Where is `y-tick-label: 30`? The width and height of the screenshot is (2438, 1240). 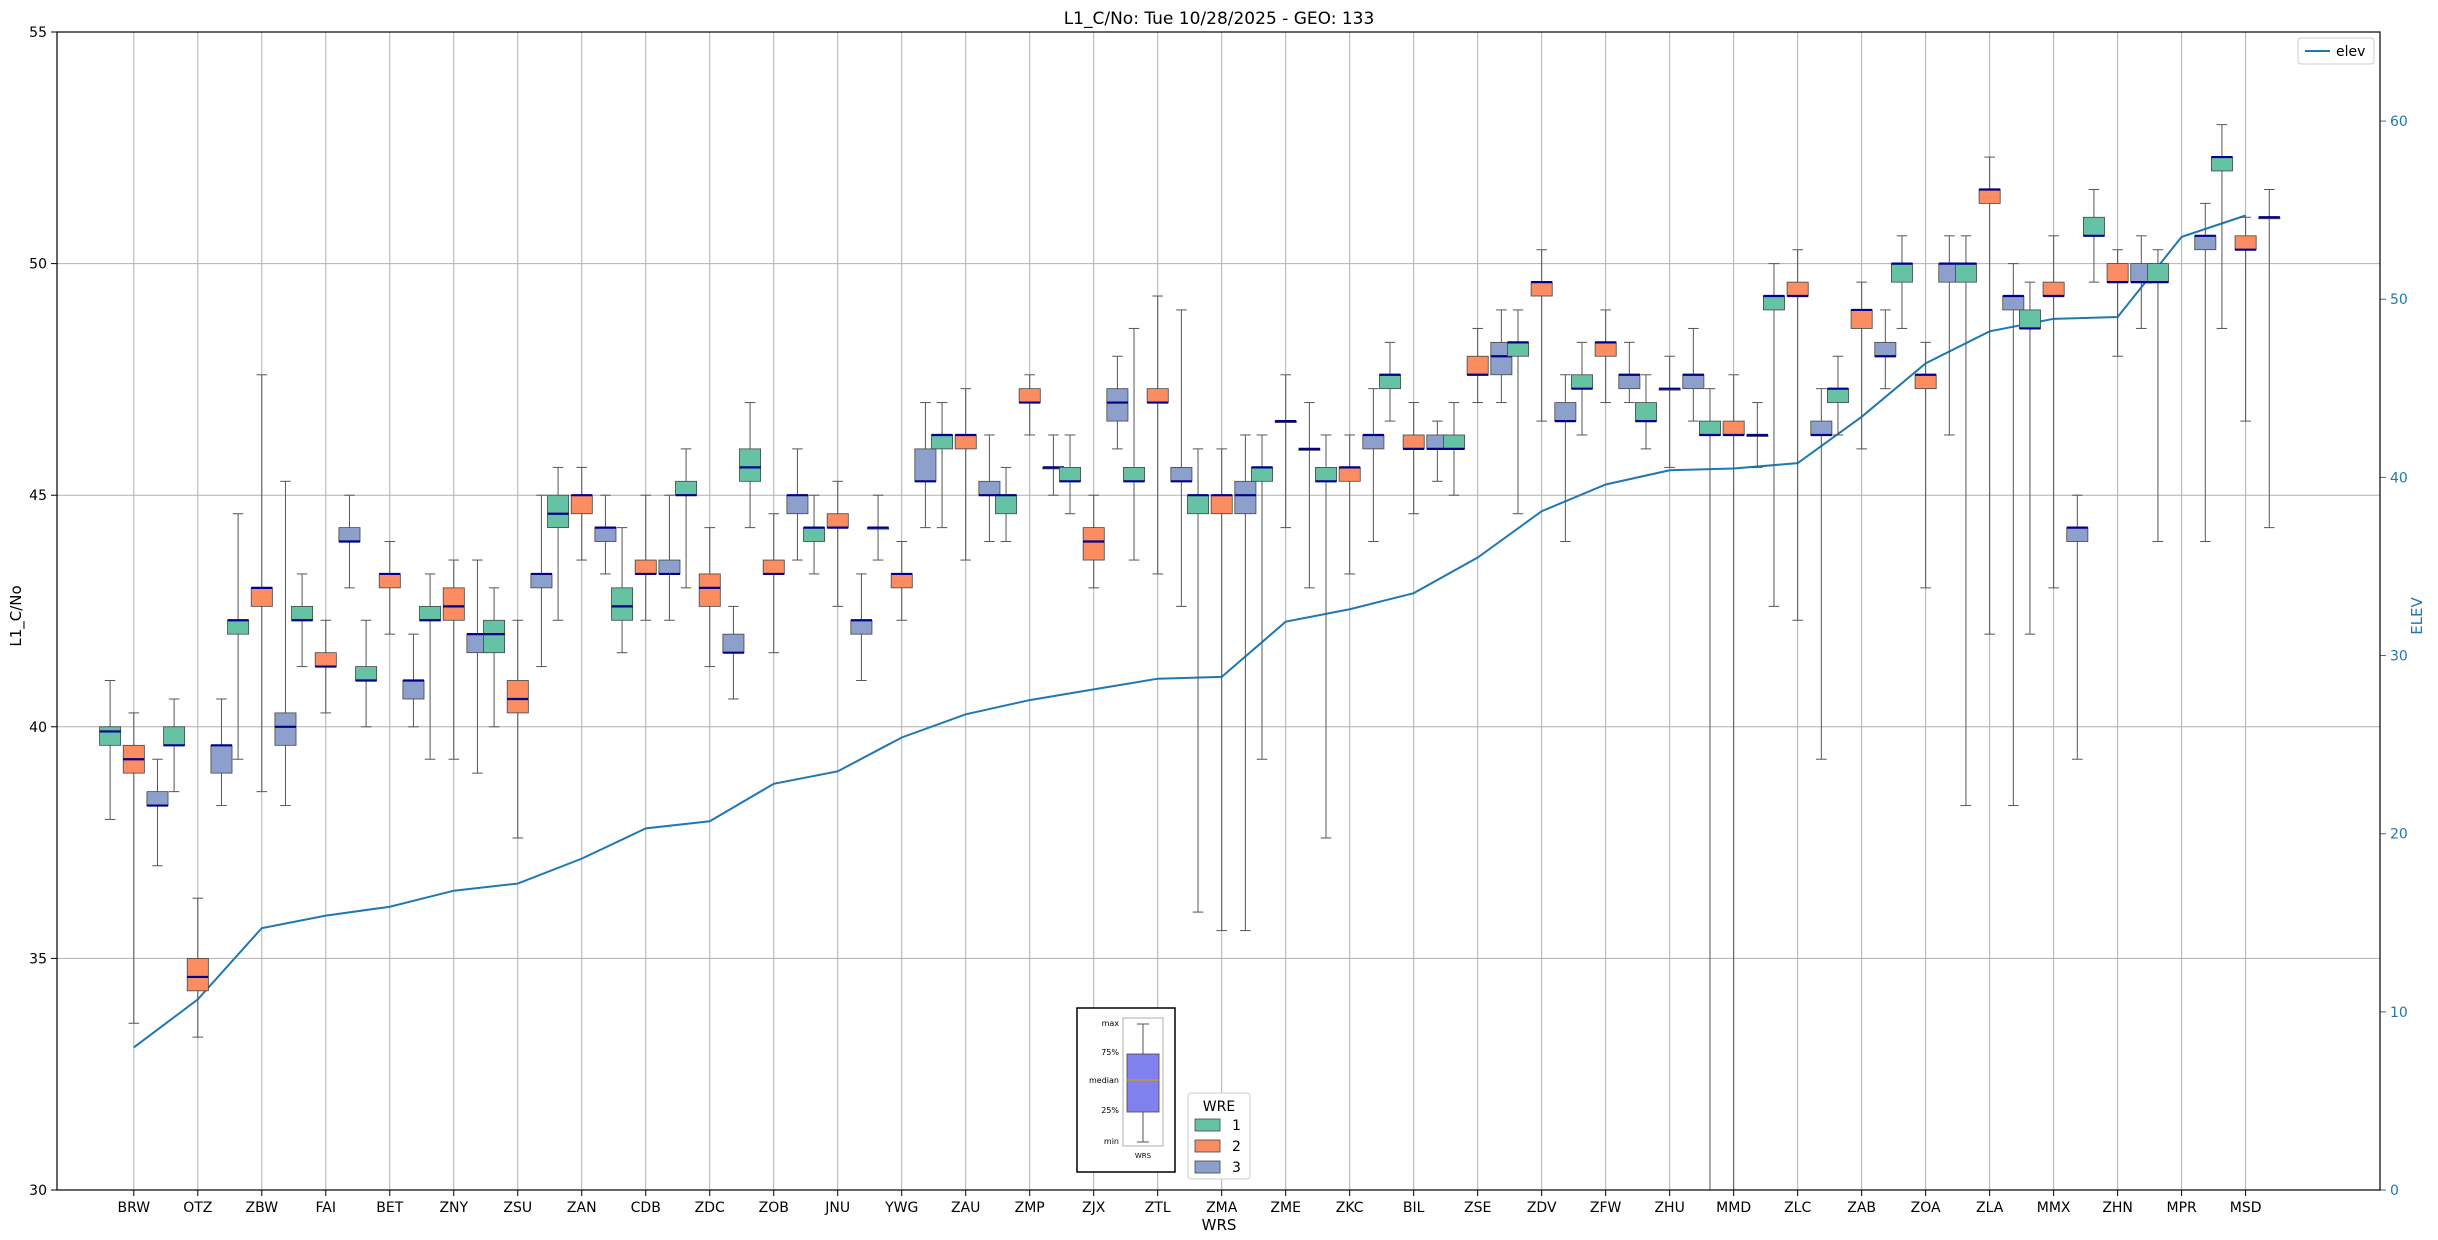 y-tick-label: 30 is located at coordinates (38, 1191).